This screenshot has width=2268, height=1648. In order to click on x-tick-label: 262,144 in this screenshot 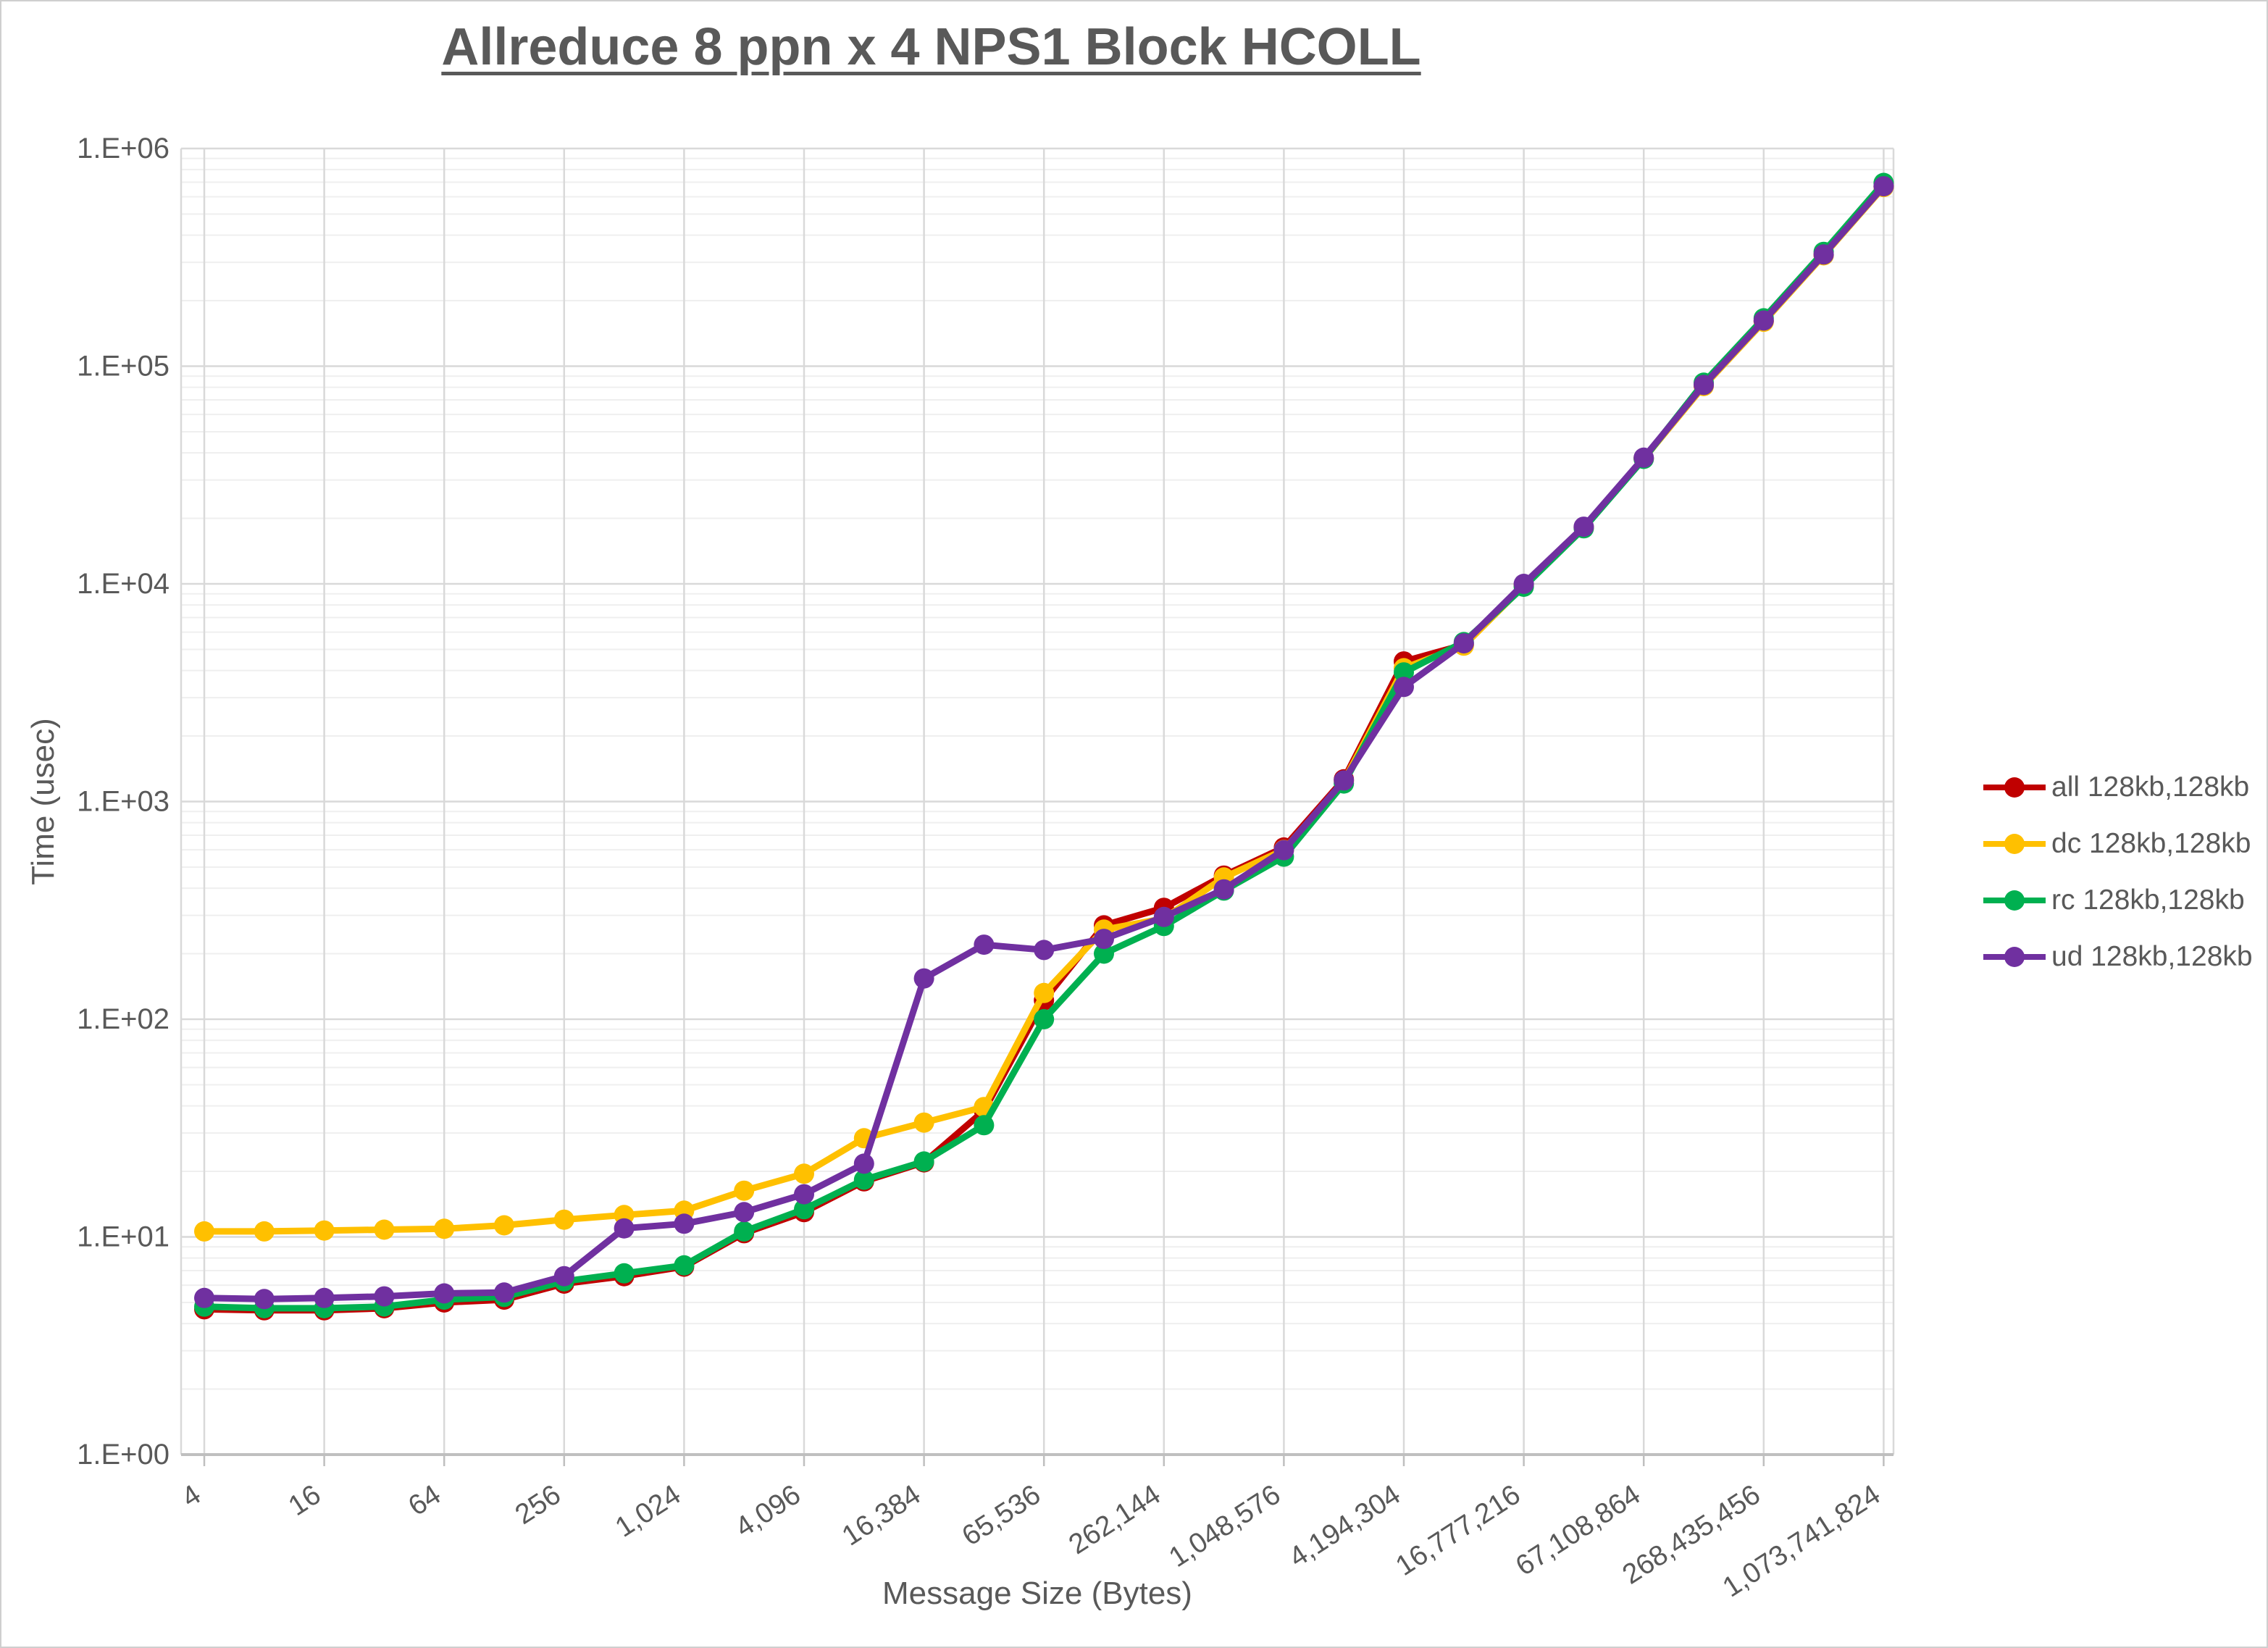, I will do `click(1115, 1519)`.